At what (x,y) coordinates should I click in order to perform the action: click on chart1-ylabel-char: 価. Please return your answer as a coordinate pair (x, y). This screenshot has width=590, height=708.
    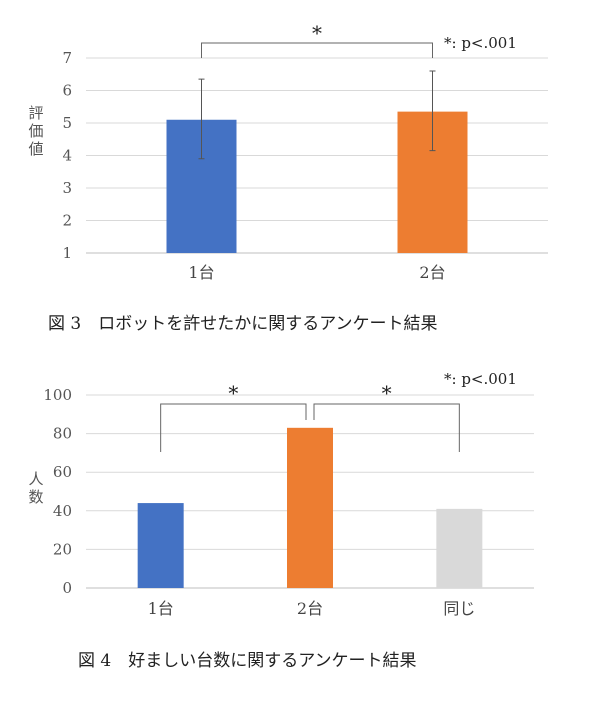
    Looking at the image, I should click on (35, 131).